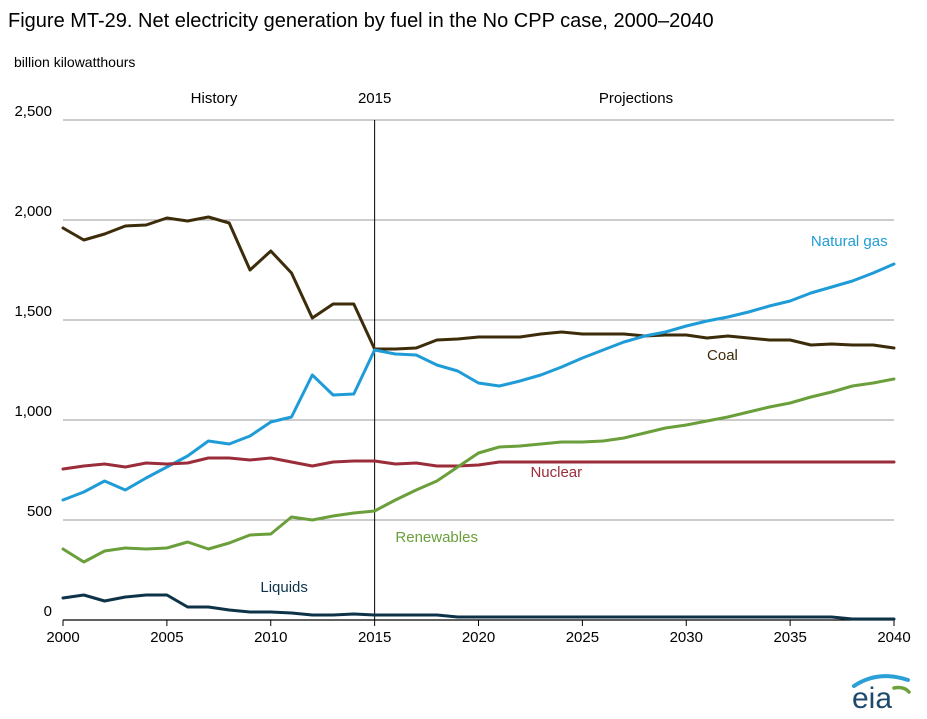 The image size is (927, 719). I want to click on eia-logo-text: eia, so click(872, 697).